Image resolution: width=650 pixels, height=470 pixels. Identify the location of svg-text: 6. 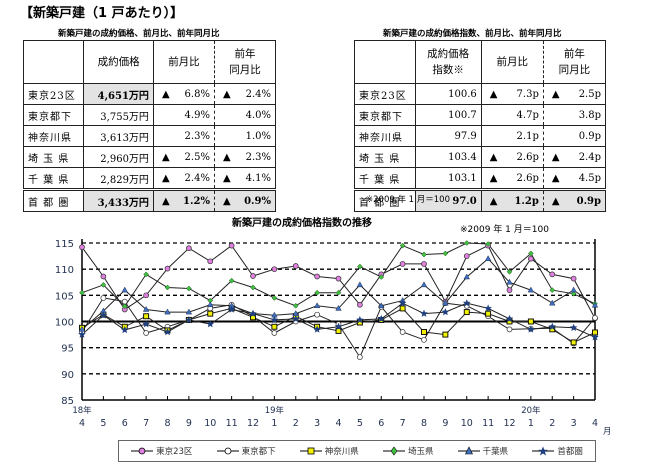
(381, 423).